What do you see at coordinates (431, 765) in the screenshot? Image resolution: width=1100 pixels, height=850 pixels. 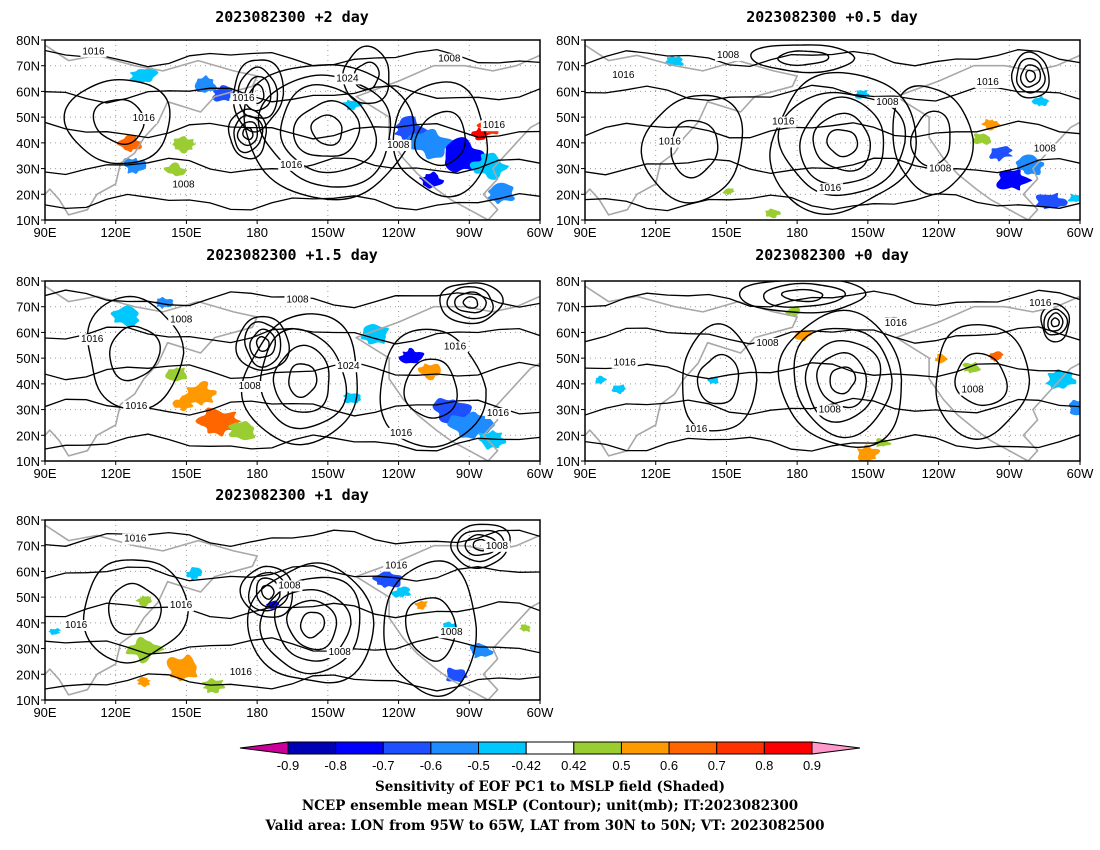 I see `colorbar-label: -0.6` at bounding box center [431, 765].